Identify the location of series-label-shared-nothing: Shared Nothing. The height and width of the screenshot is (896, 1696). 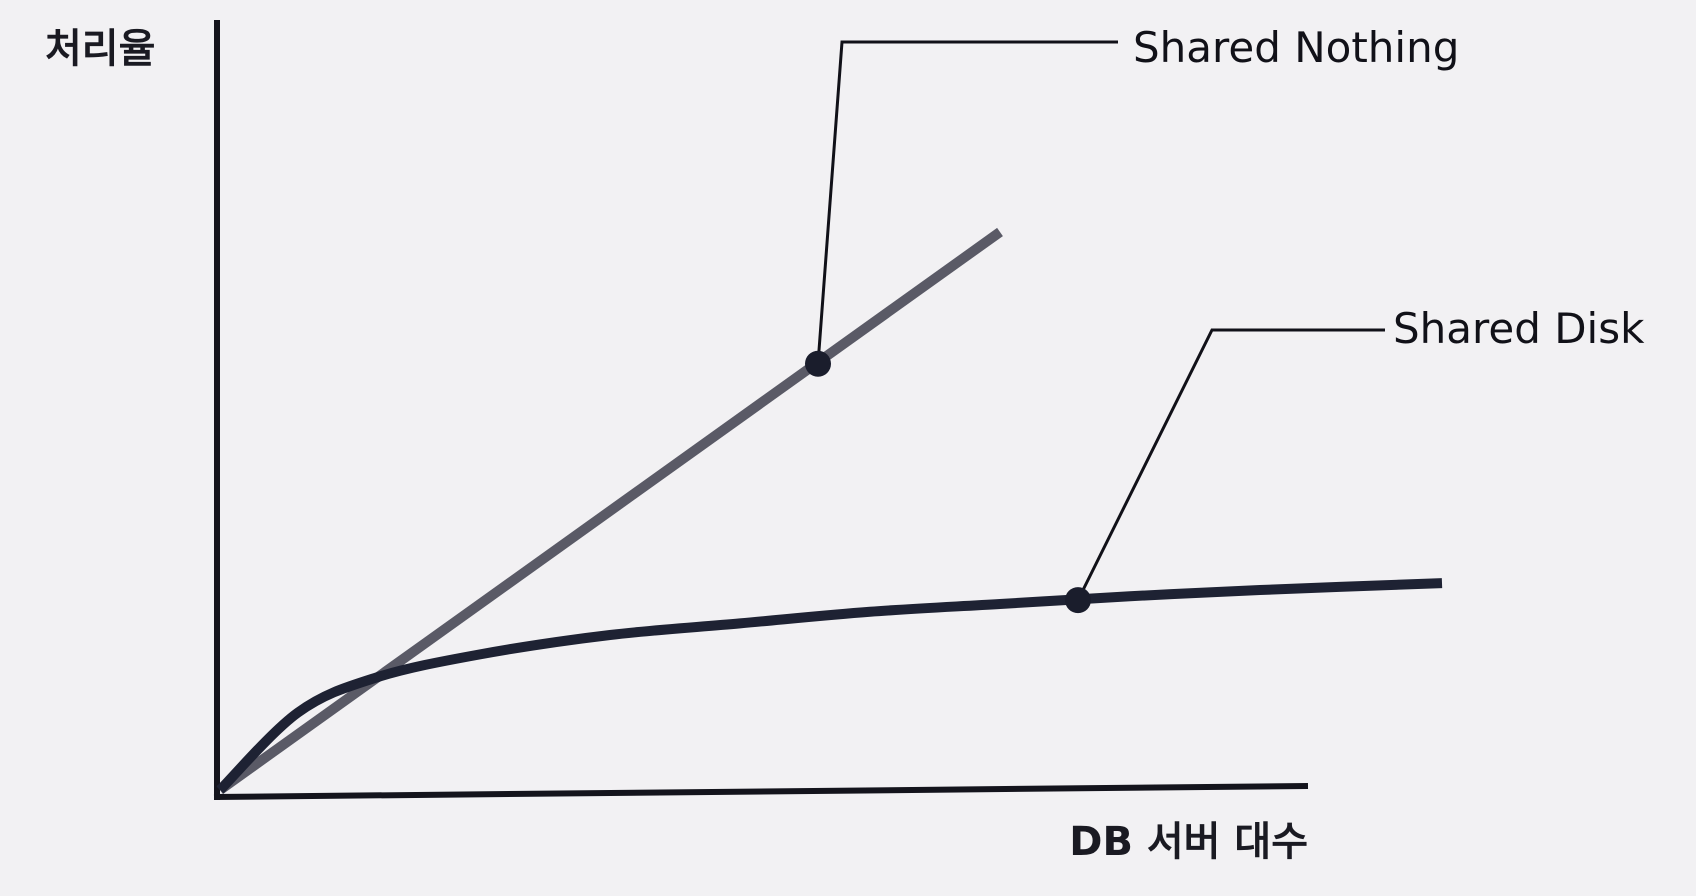
(1296, 47).